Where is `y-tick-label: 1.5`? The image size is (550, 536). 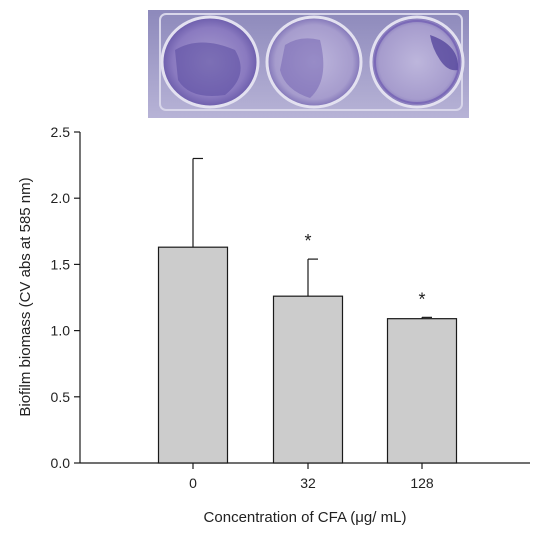
y-tick-label: 1.5 is located at coordinates (61, 264).